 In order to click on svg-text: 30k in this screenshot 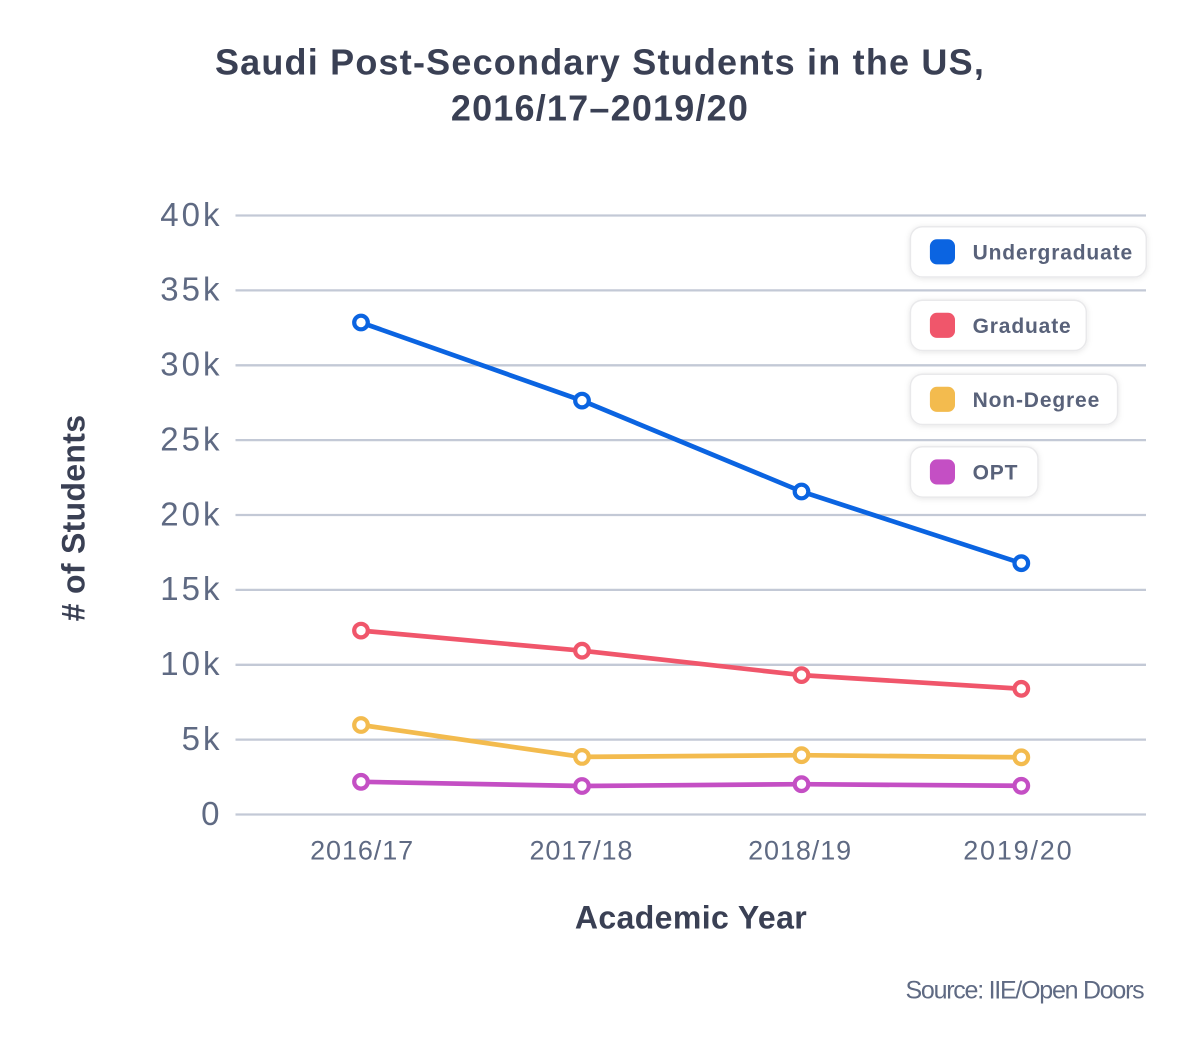, I will do `click(191, 364)`.